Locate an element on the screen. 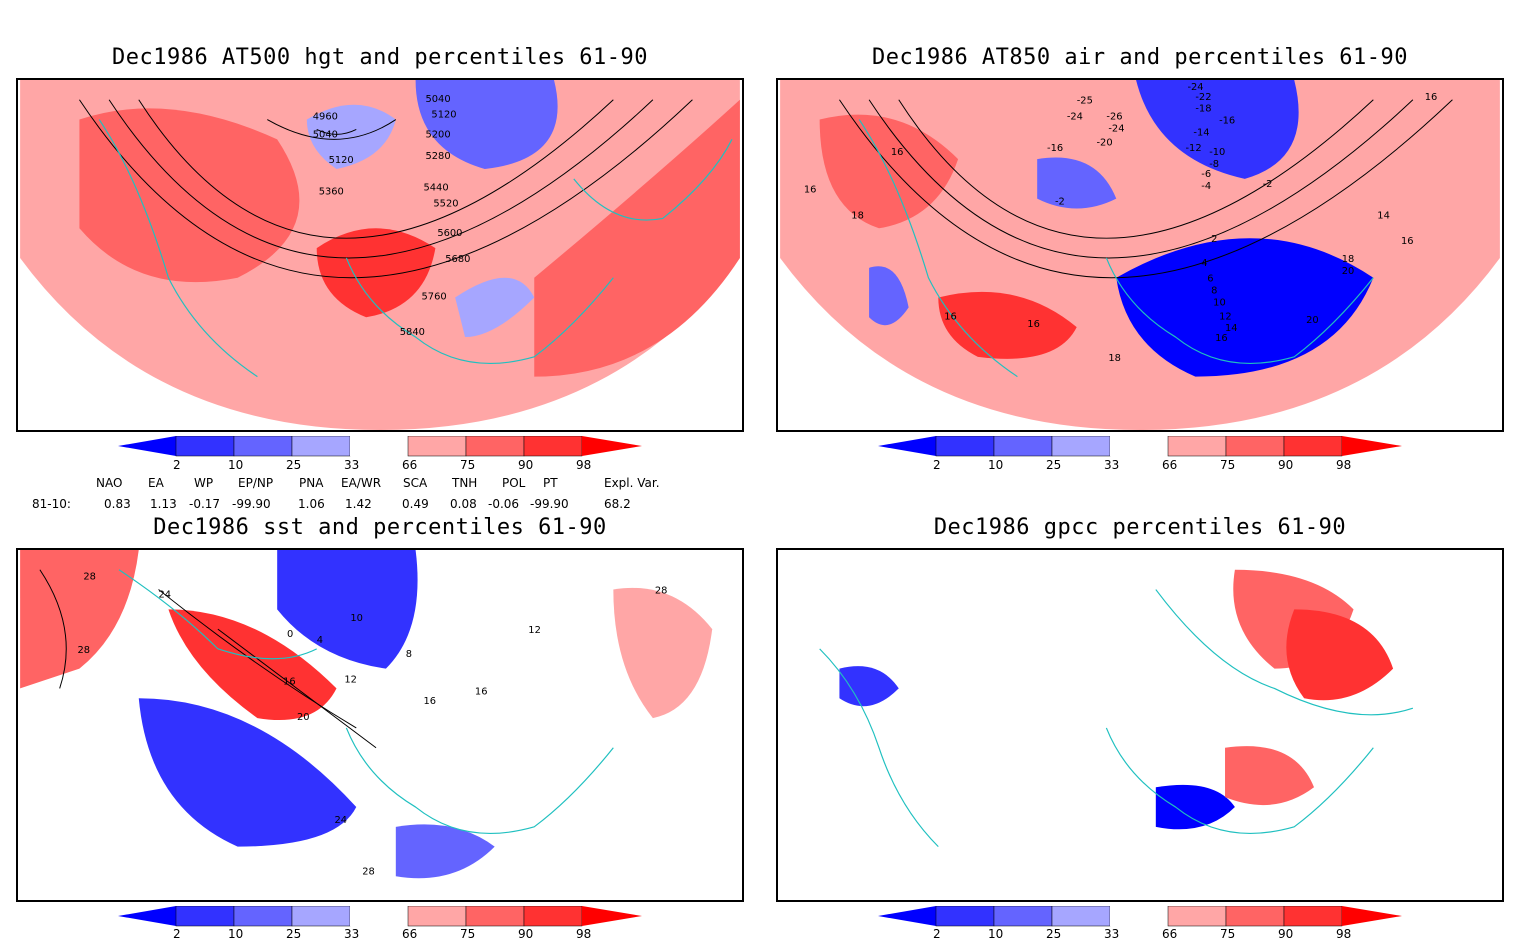 This screenshot has width=1520, height=940. map-gpcc-svg is located at coordinates (1116, 708).